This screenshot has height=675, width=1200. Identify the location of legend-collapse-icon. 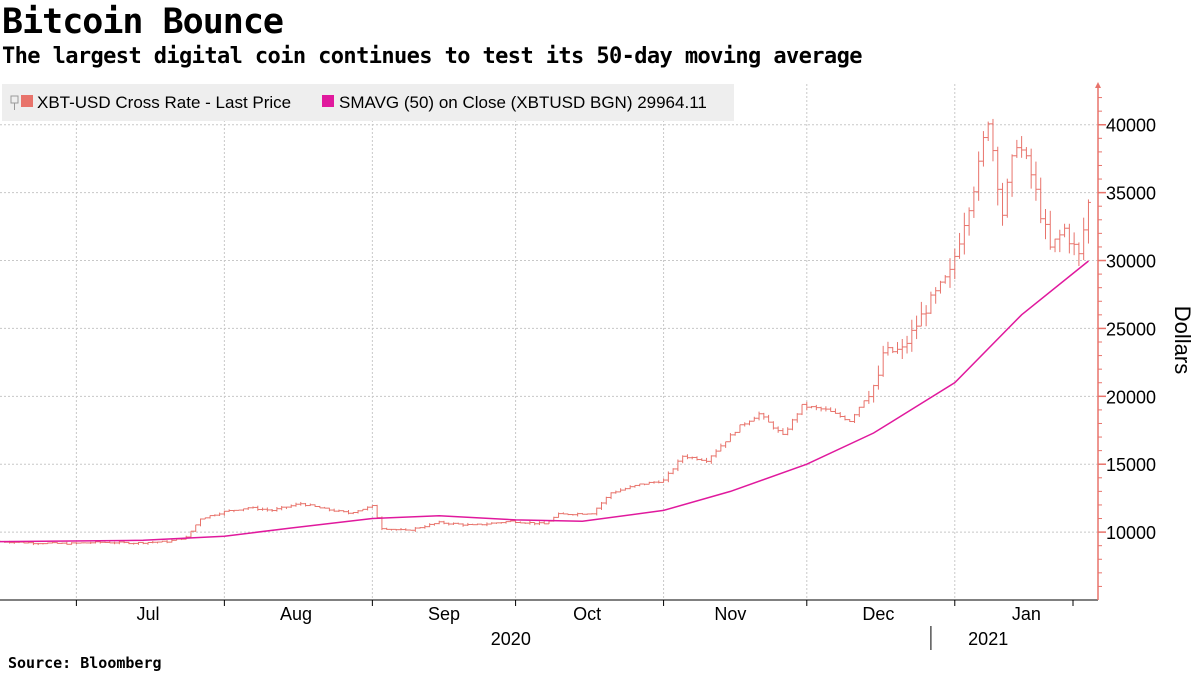
(14, 102).